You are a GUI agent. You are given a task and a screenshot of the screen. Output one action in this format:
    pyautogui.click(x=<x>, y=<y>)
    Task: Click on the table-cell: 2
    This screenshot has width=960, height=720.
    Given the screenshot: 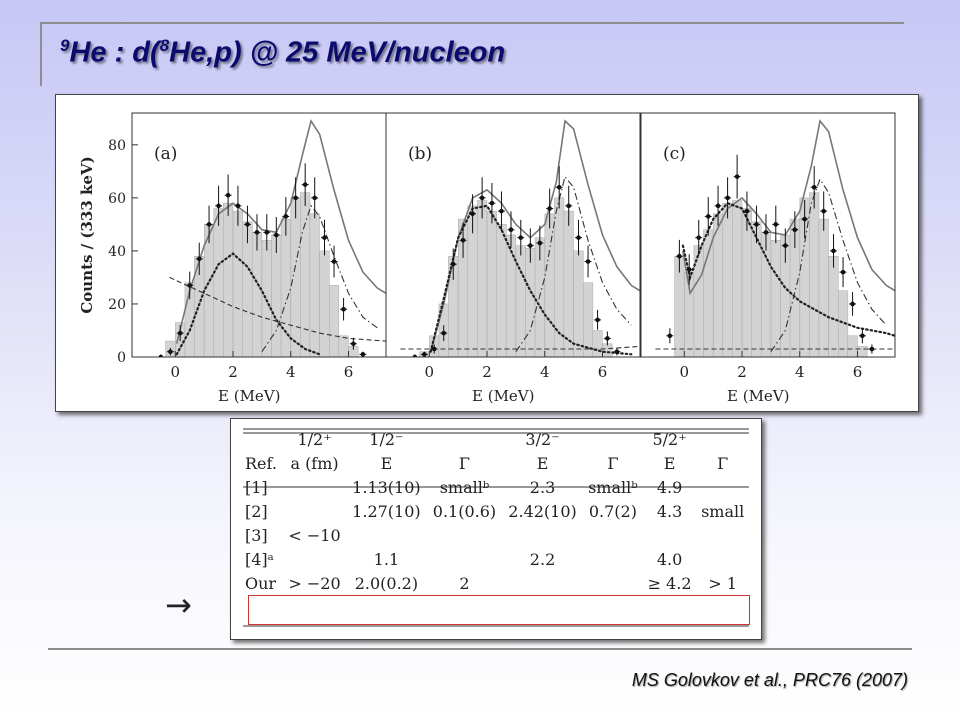 What is the action you would take?
    pyautogui.click(x=464, y=583)
    